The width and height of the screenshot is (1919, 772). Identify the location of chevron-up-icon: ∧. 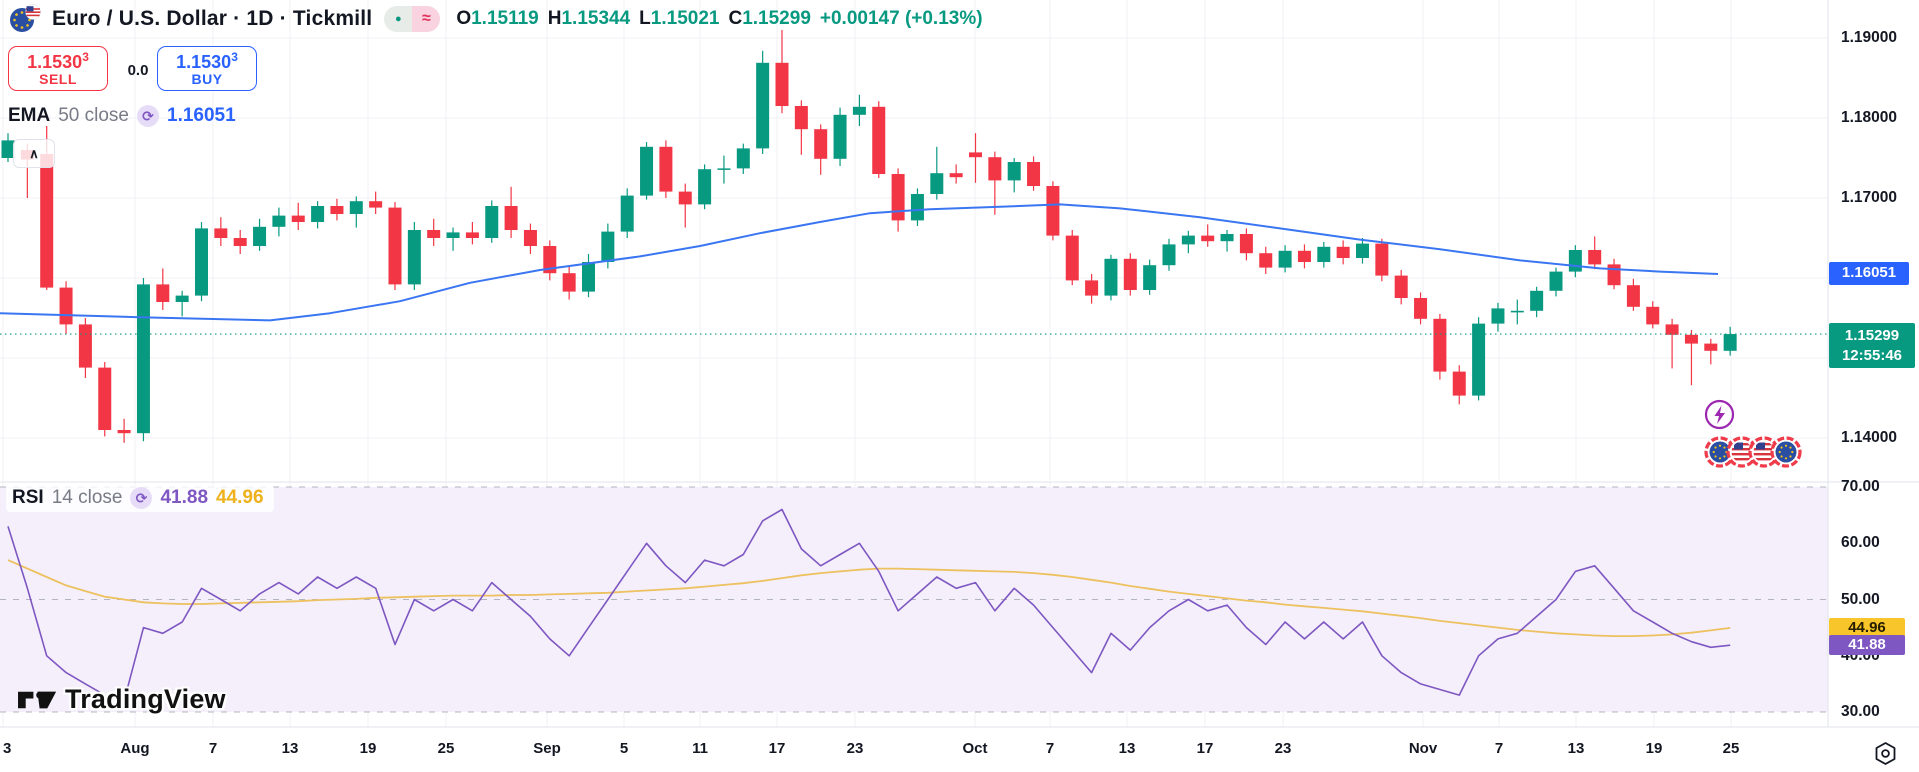
(34, 153).